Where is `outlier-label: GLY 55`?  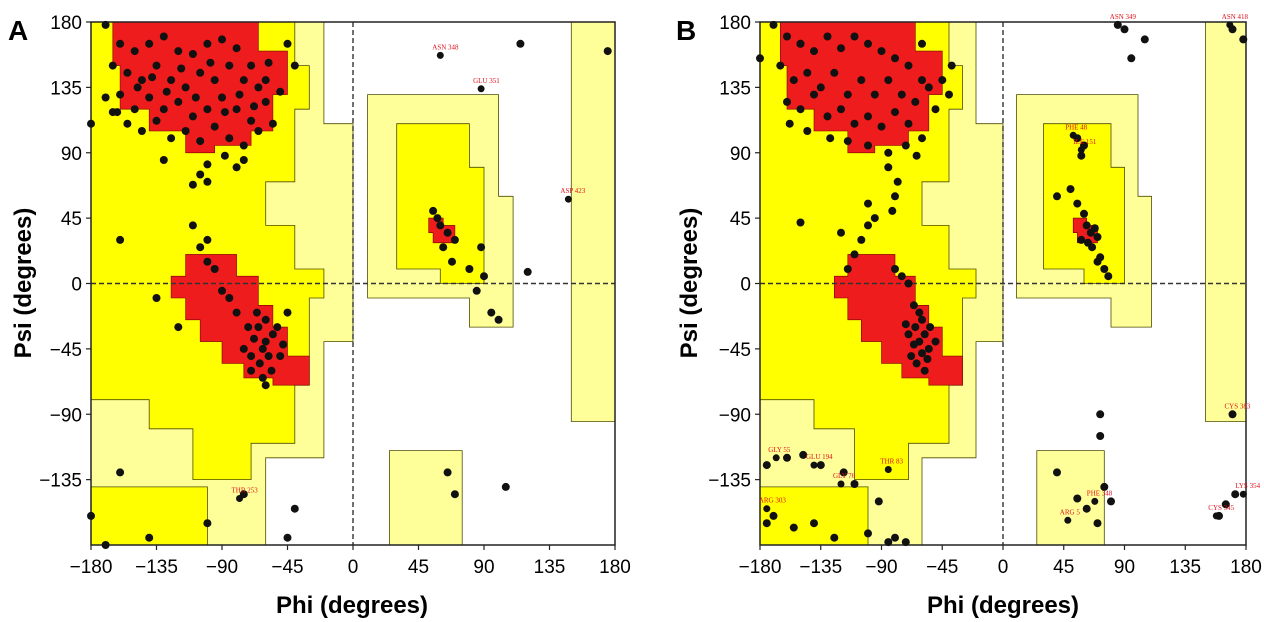 outlier-label: GLY 55 is located at coordinates (779, 450).